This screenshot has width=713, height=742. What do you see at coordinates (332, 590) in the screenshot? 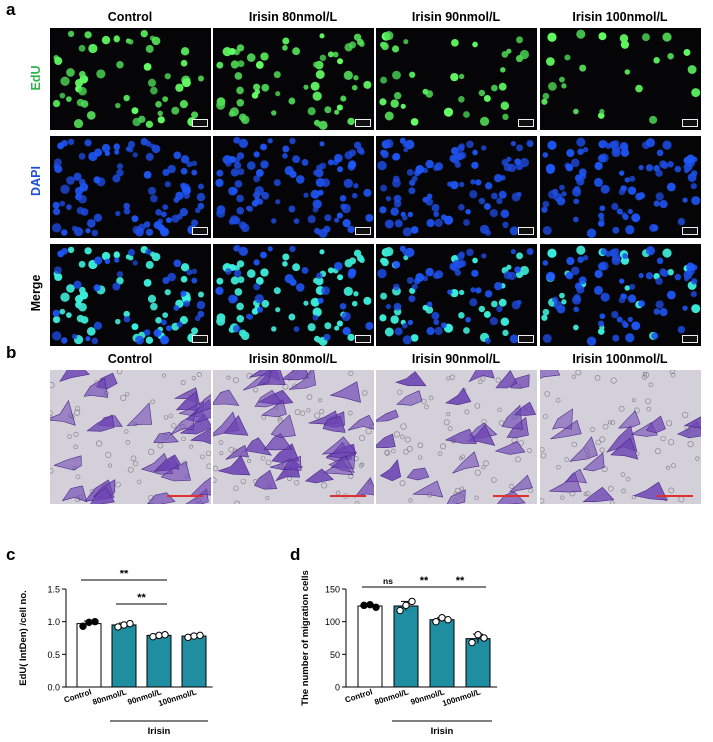
I see `y-tick-label: 150` at bounding box center [332, 590].